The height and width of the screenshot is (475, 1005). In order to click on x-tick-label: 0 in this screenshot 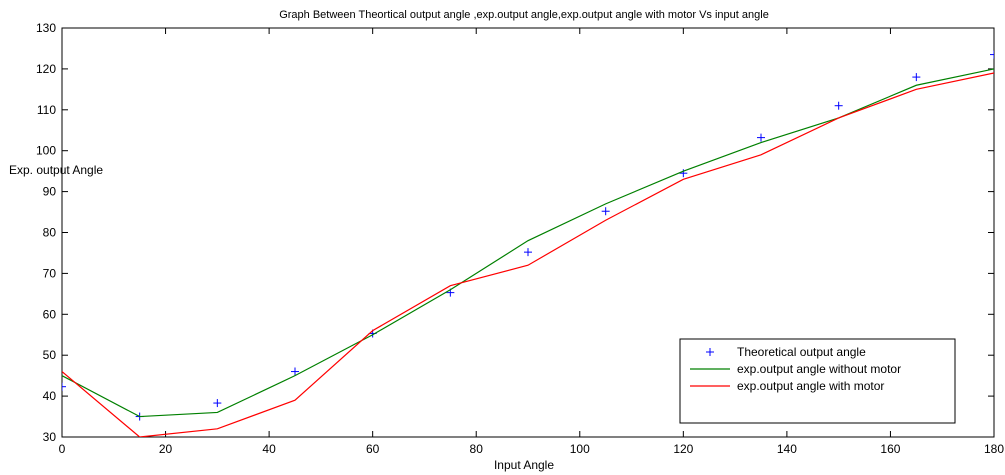, I will do `click(62, 449)`.